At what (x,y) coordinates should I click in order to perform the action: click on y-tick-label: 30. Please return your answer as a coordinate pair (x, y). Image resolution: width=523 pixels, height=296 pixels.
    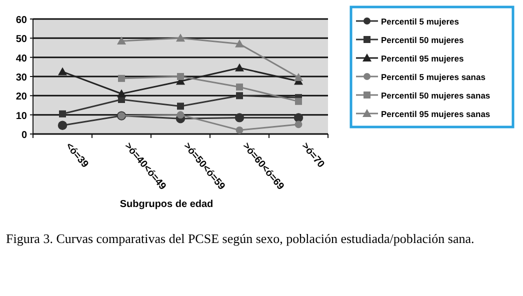
    Looking at the image, I should click on (22, 78).